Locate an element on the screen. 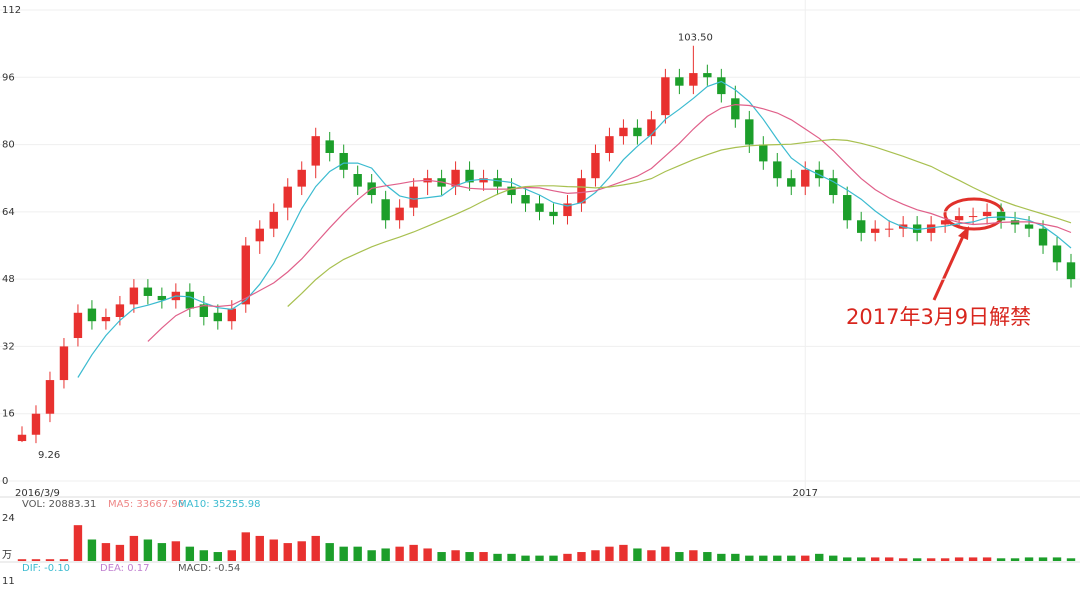 The image size is (1080, 589). macd-legend: DEA: 0.17 is located at coordinates (125, 568).